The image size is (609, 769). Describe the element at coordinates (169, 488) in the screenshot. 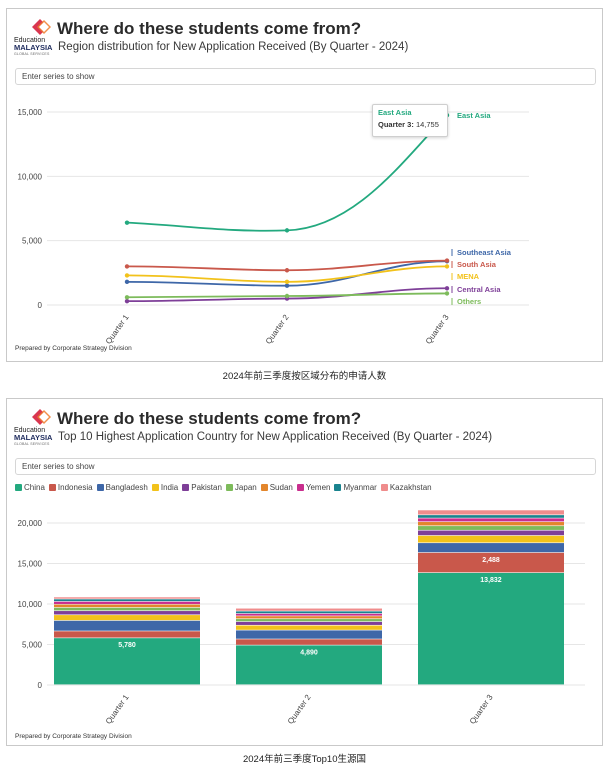

I see `legend-label: India` at that location.